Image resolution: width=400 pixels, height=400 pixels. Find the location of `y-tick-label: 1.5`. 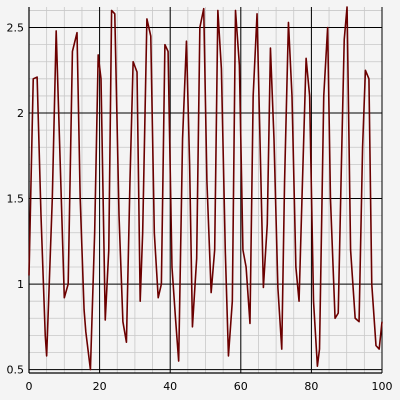

y-tick-label: 1.5 is located at coordinates (16, 199).